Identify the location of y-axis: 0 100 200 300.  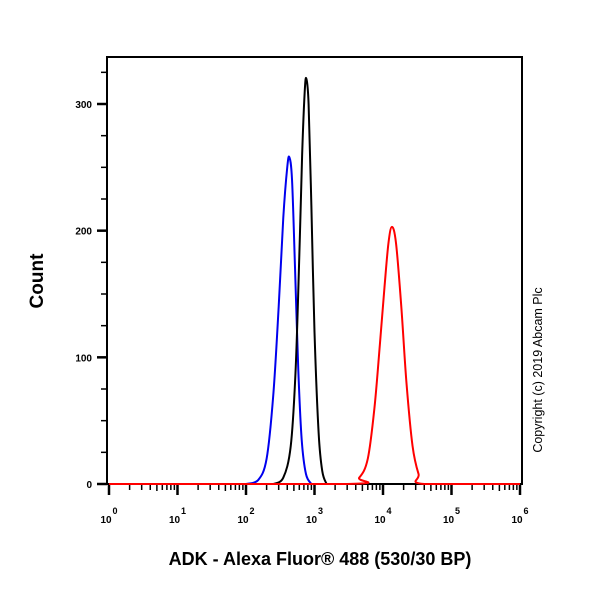
(91, 281).